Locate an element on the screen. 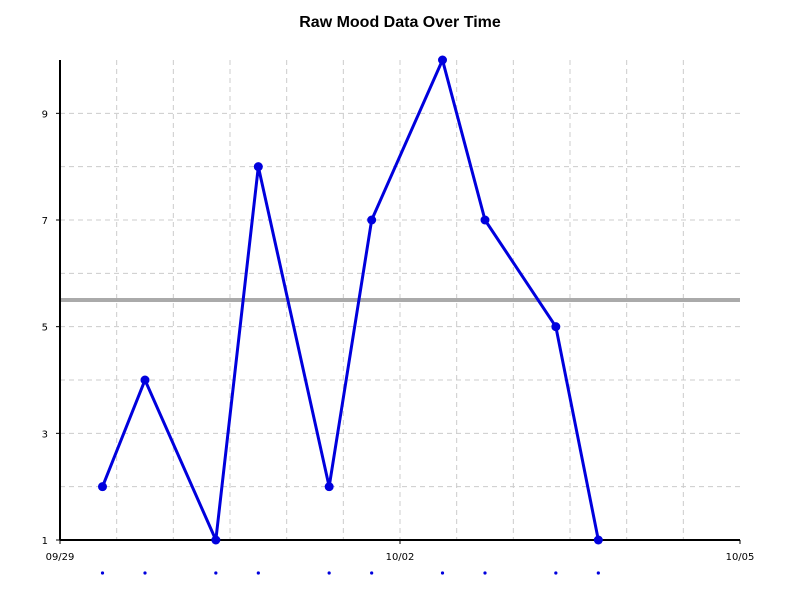 The height and width of the screenshot is (600, 800). x-tick-label: 10/05 is located at coordinates (740, 557).